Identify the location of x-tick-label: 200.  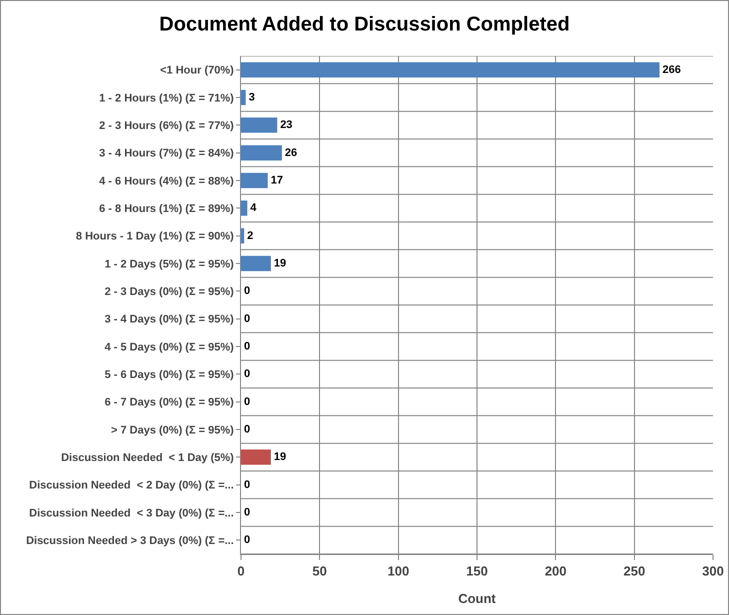
(555, 571).